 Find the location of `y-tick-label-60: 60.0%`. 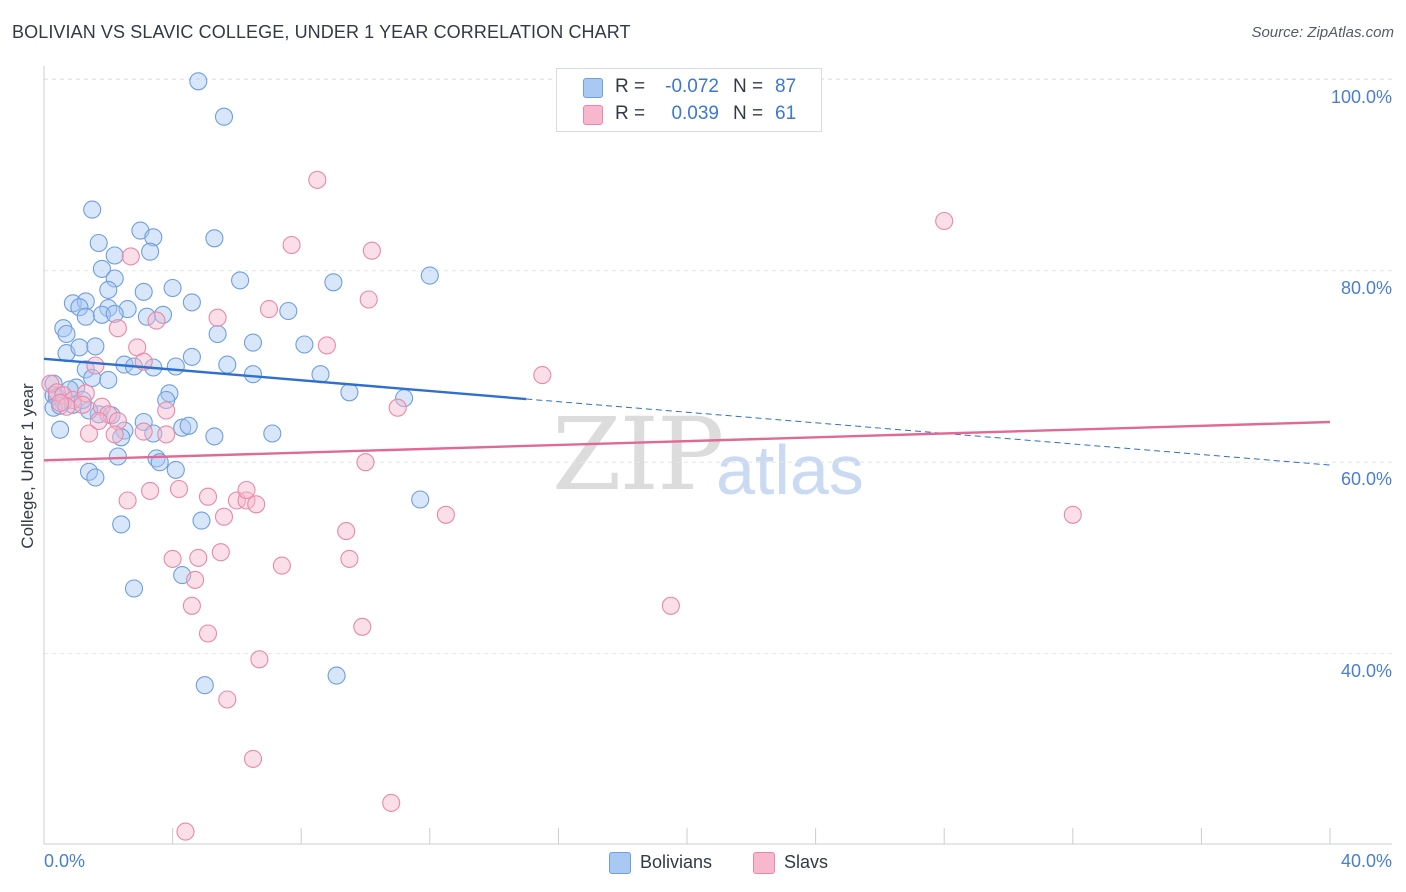

y-tick-label-60: 60.0% is located at coordinates (1366, 479).